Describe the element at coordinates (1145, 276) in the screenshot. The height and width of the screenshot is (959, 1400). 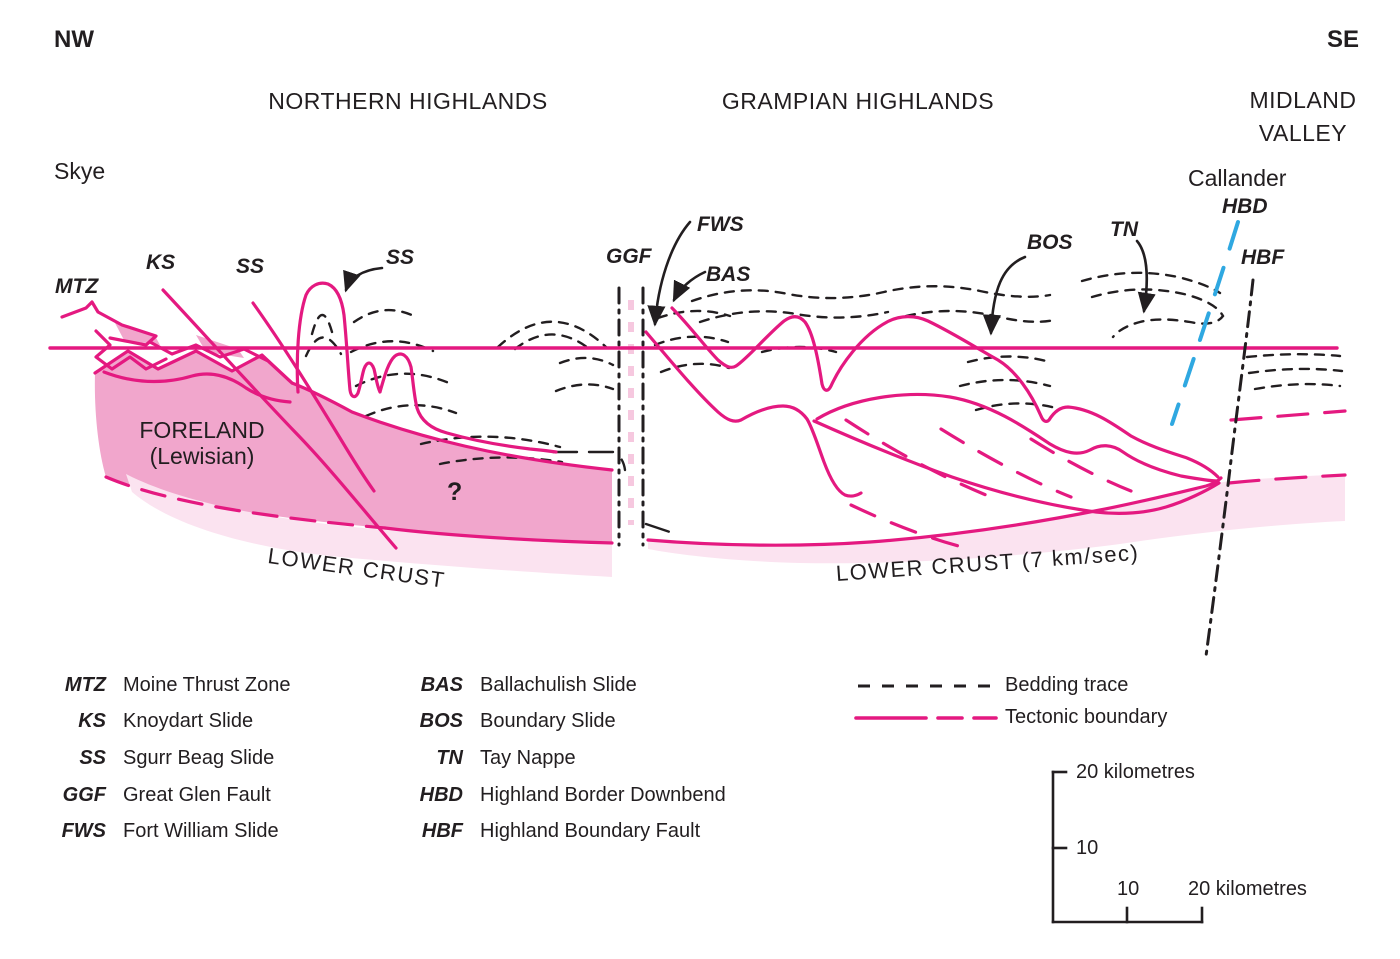
I see `tn-arrow` at that location.